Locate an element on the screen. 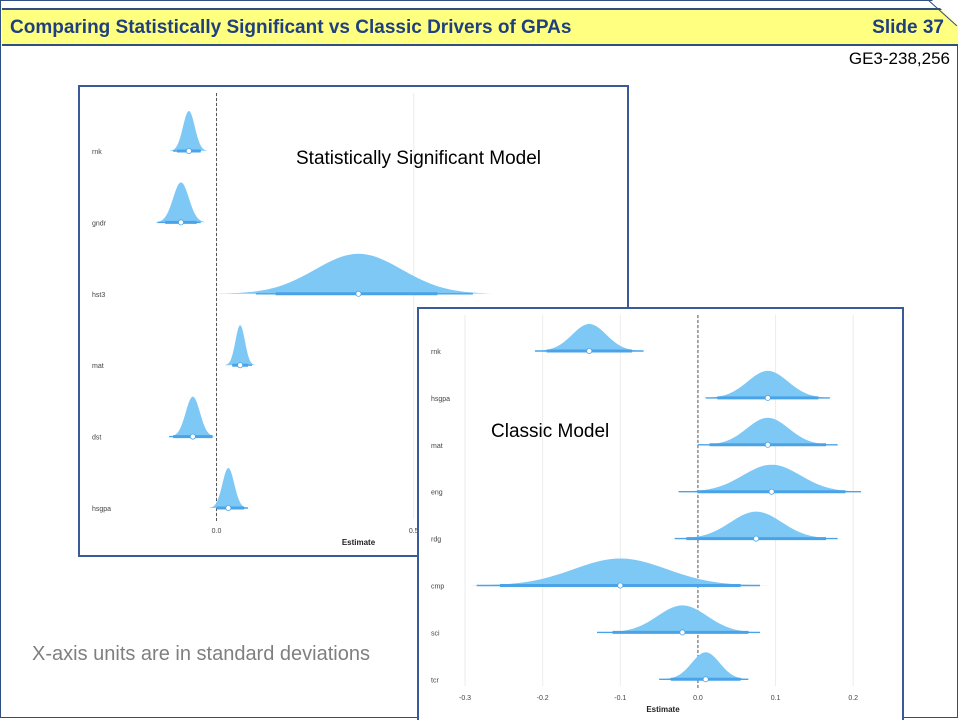 The image size is (960, 722). posterior-density-dst is located at coordinates (193, 416).